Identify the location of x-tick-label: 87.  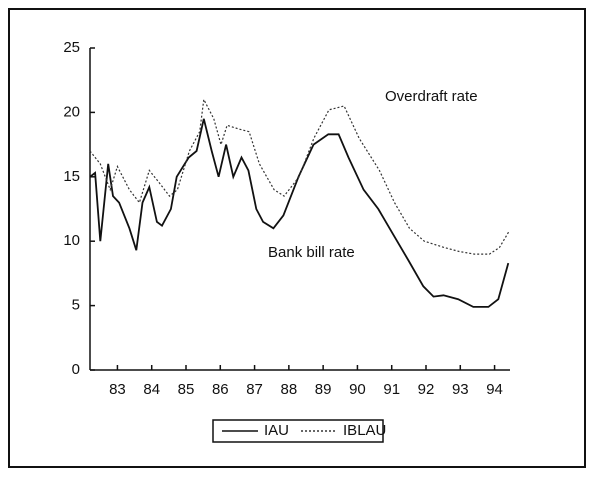
(254, 389).